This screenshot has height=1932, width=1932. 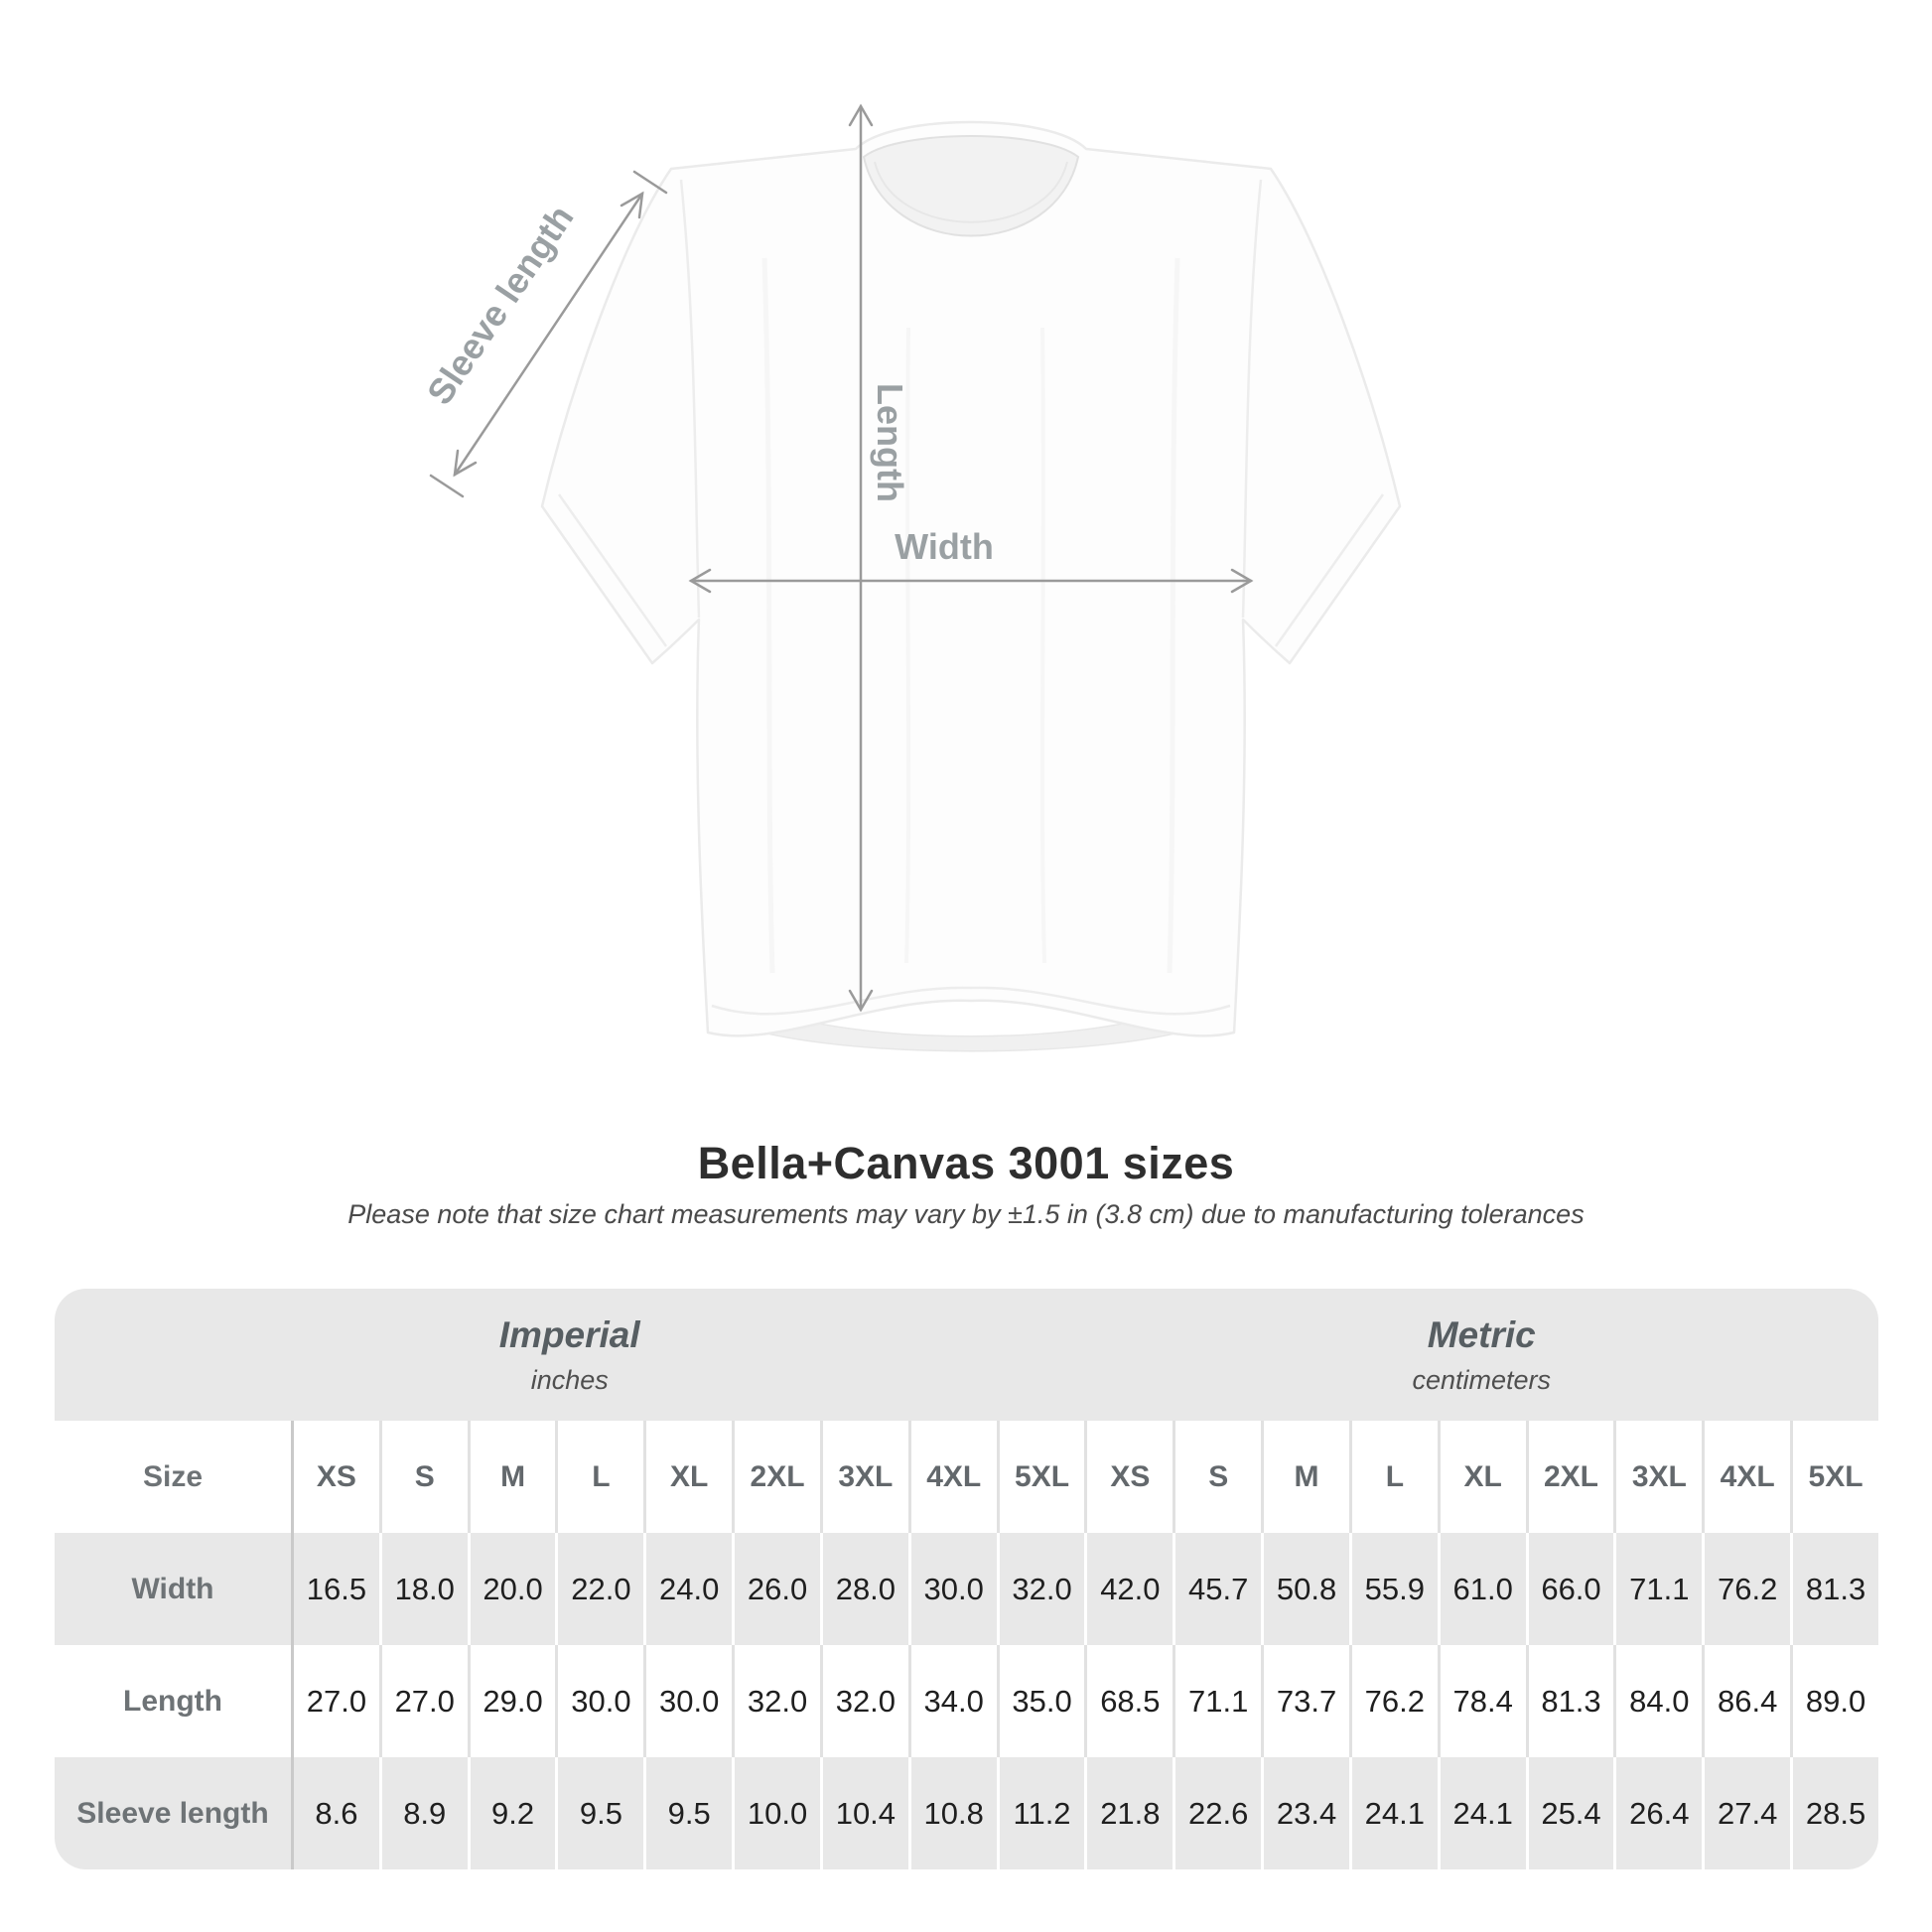 What do you see at coordinates (1128, 1701) in the screenshot?
I see `value-cell: 68.5` at bounding box center [1128, 1701].